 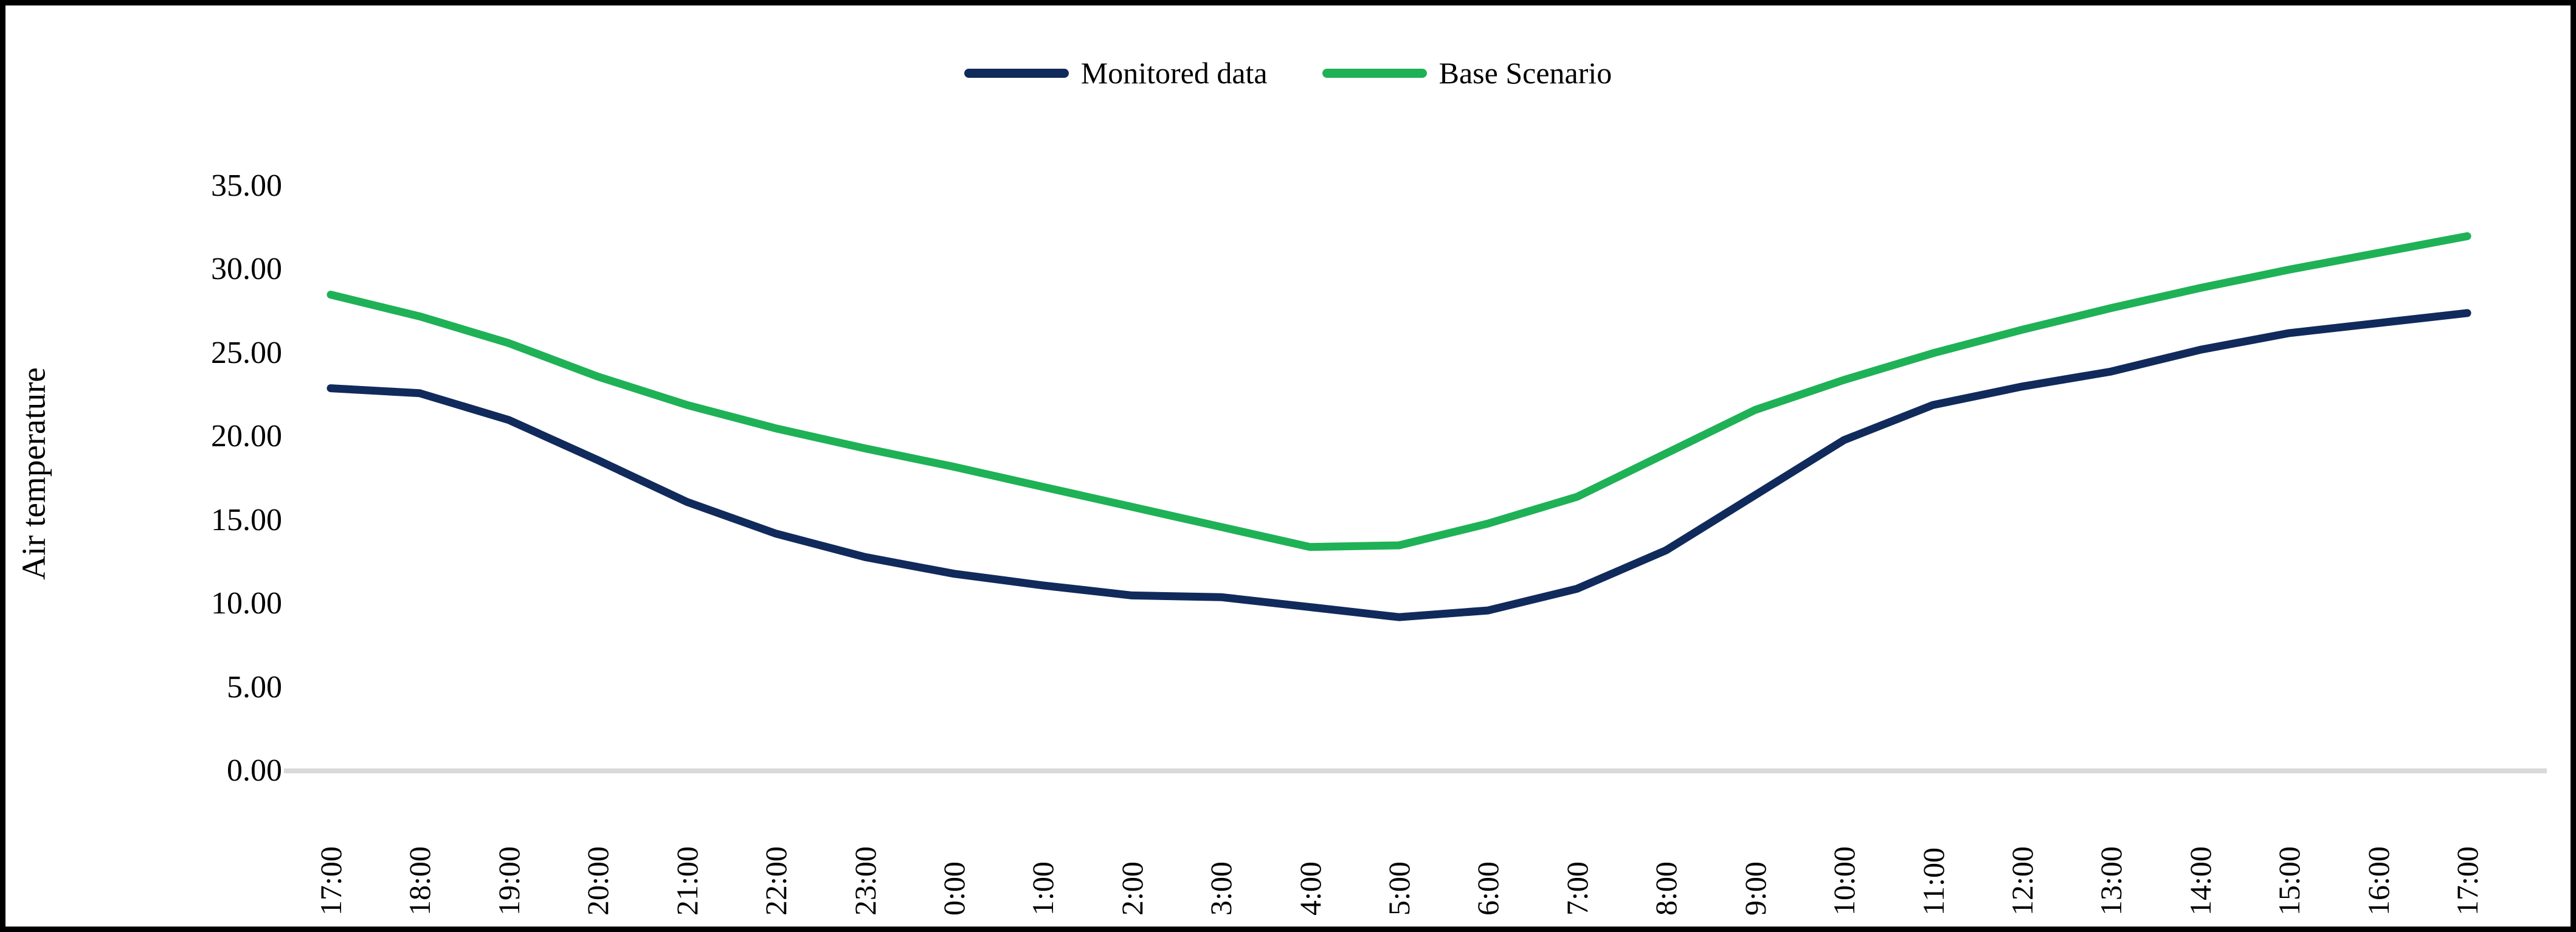 I want to click on legend-label: Base Scenario, so click(x=1525, y=73).